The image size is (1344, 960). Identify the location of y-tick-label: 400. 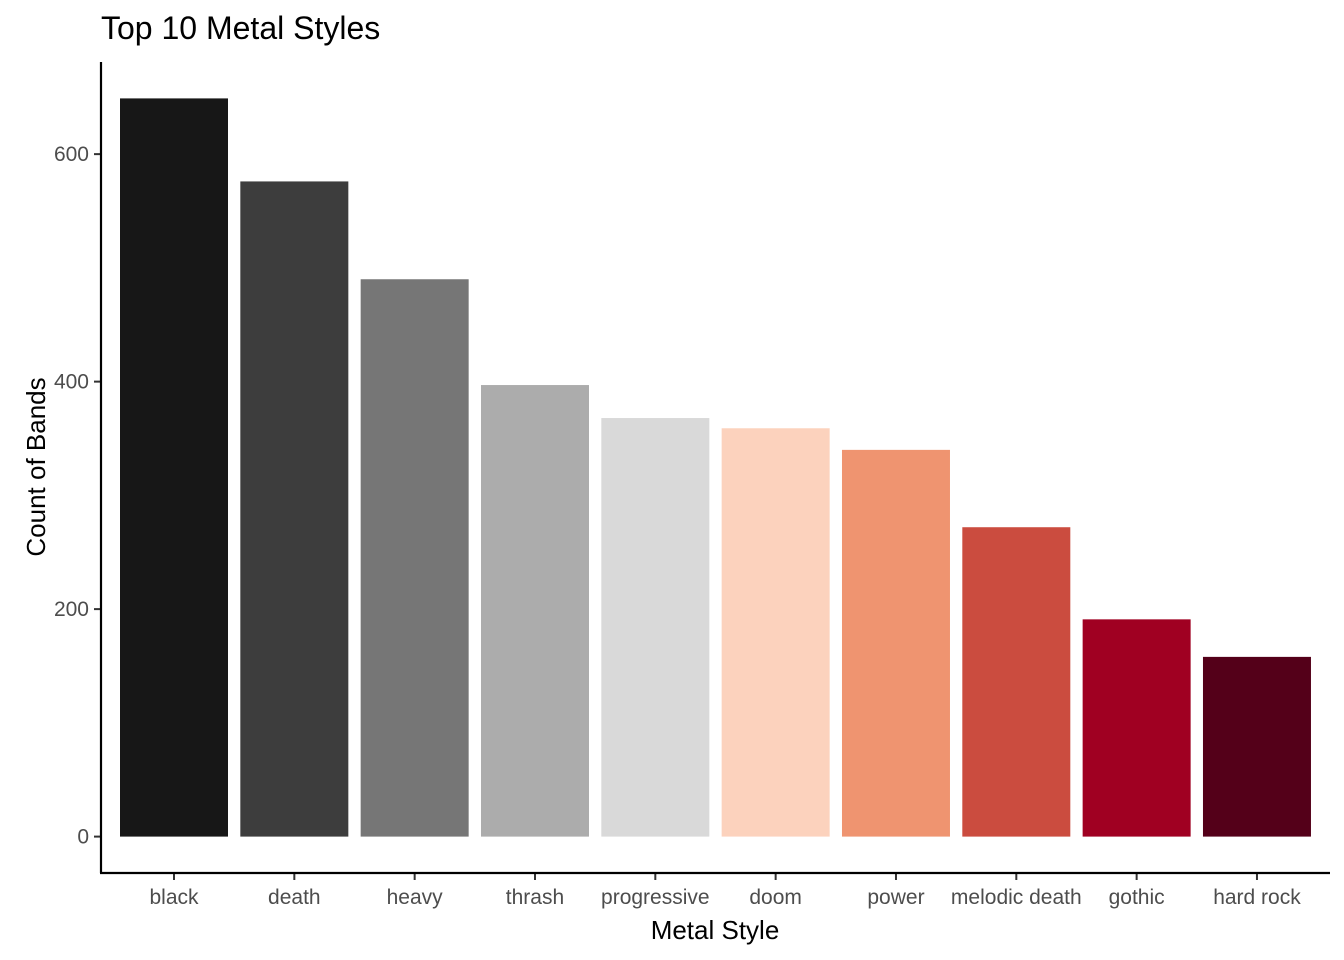
(71, 382).